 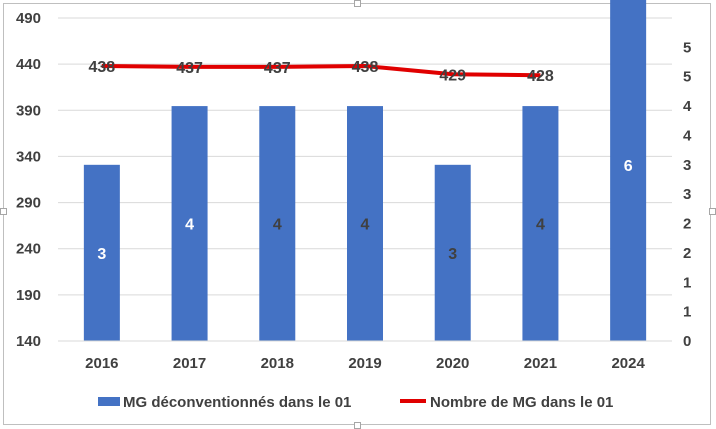 I want to click on x-axis-tick-label: 2020, so click(x=452, y=363).